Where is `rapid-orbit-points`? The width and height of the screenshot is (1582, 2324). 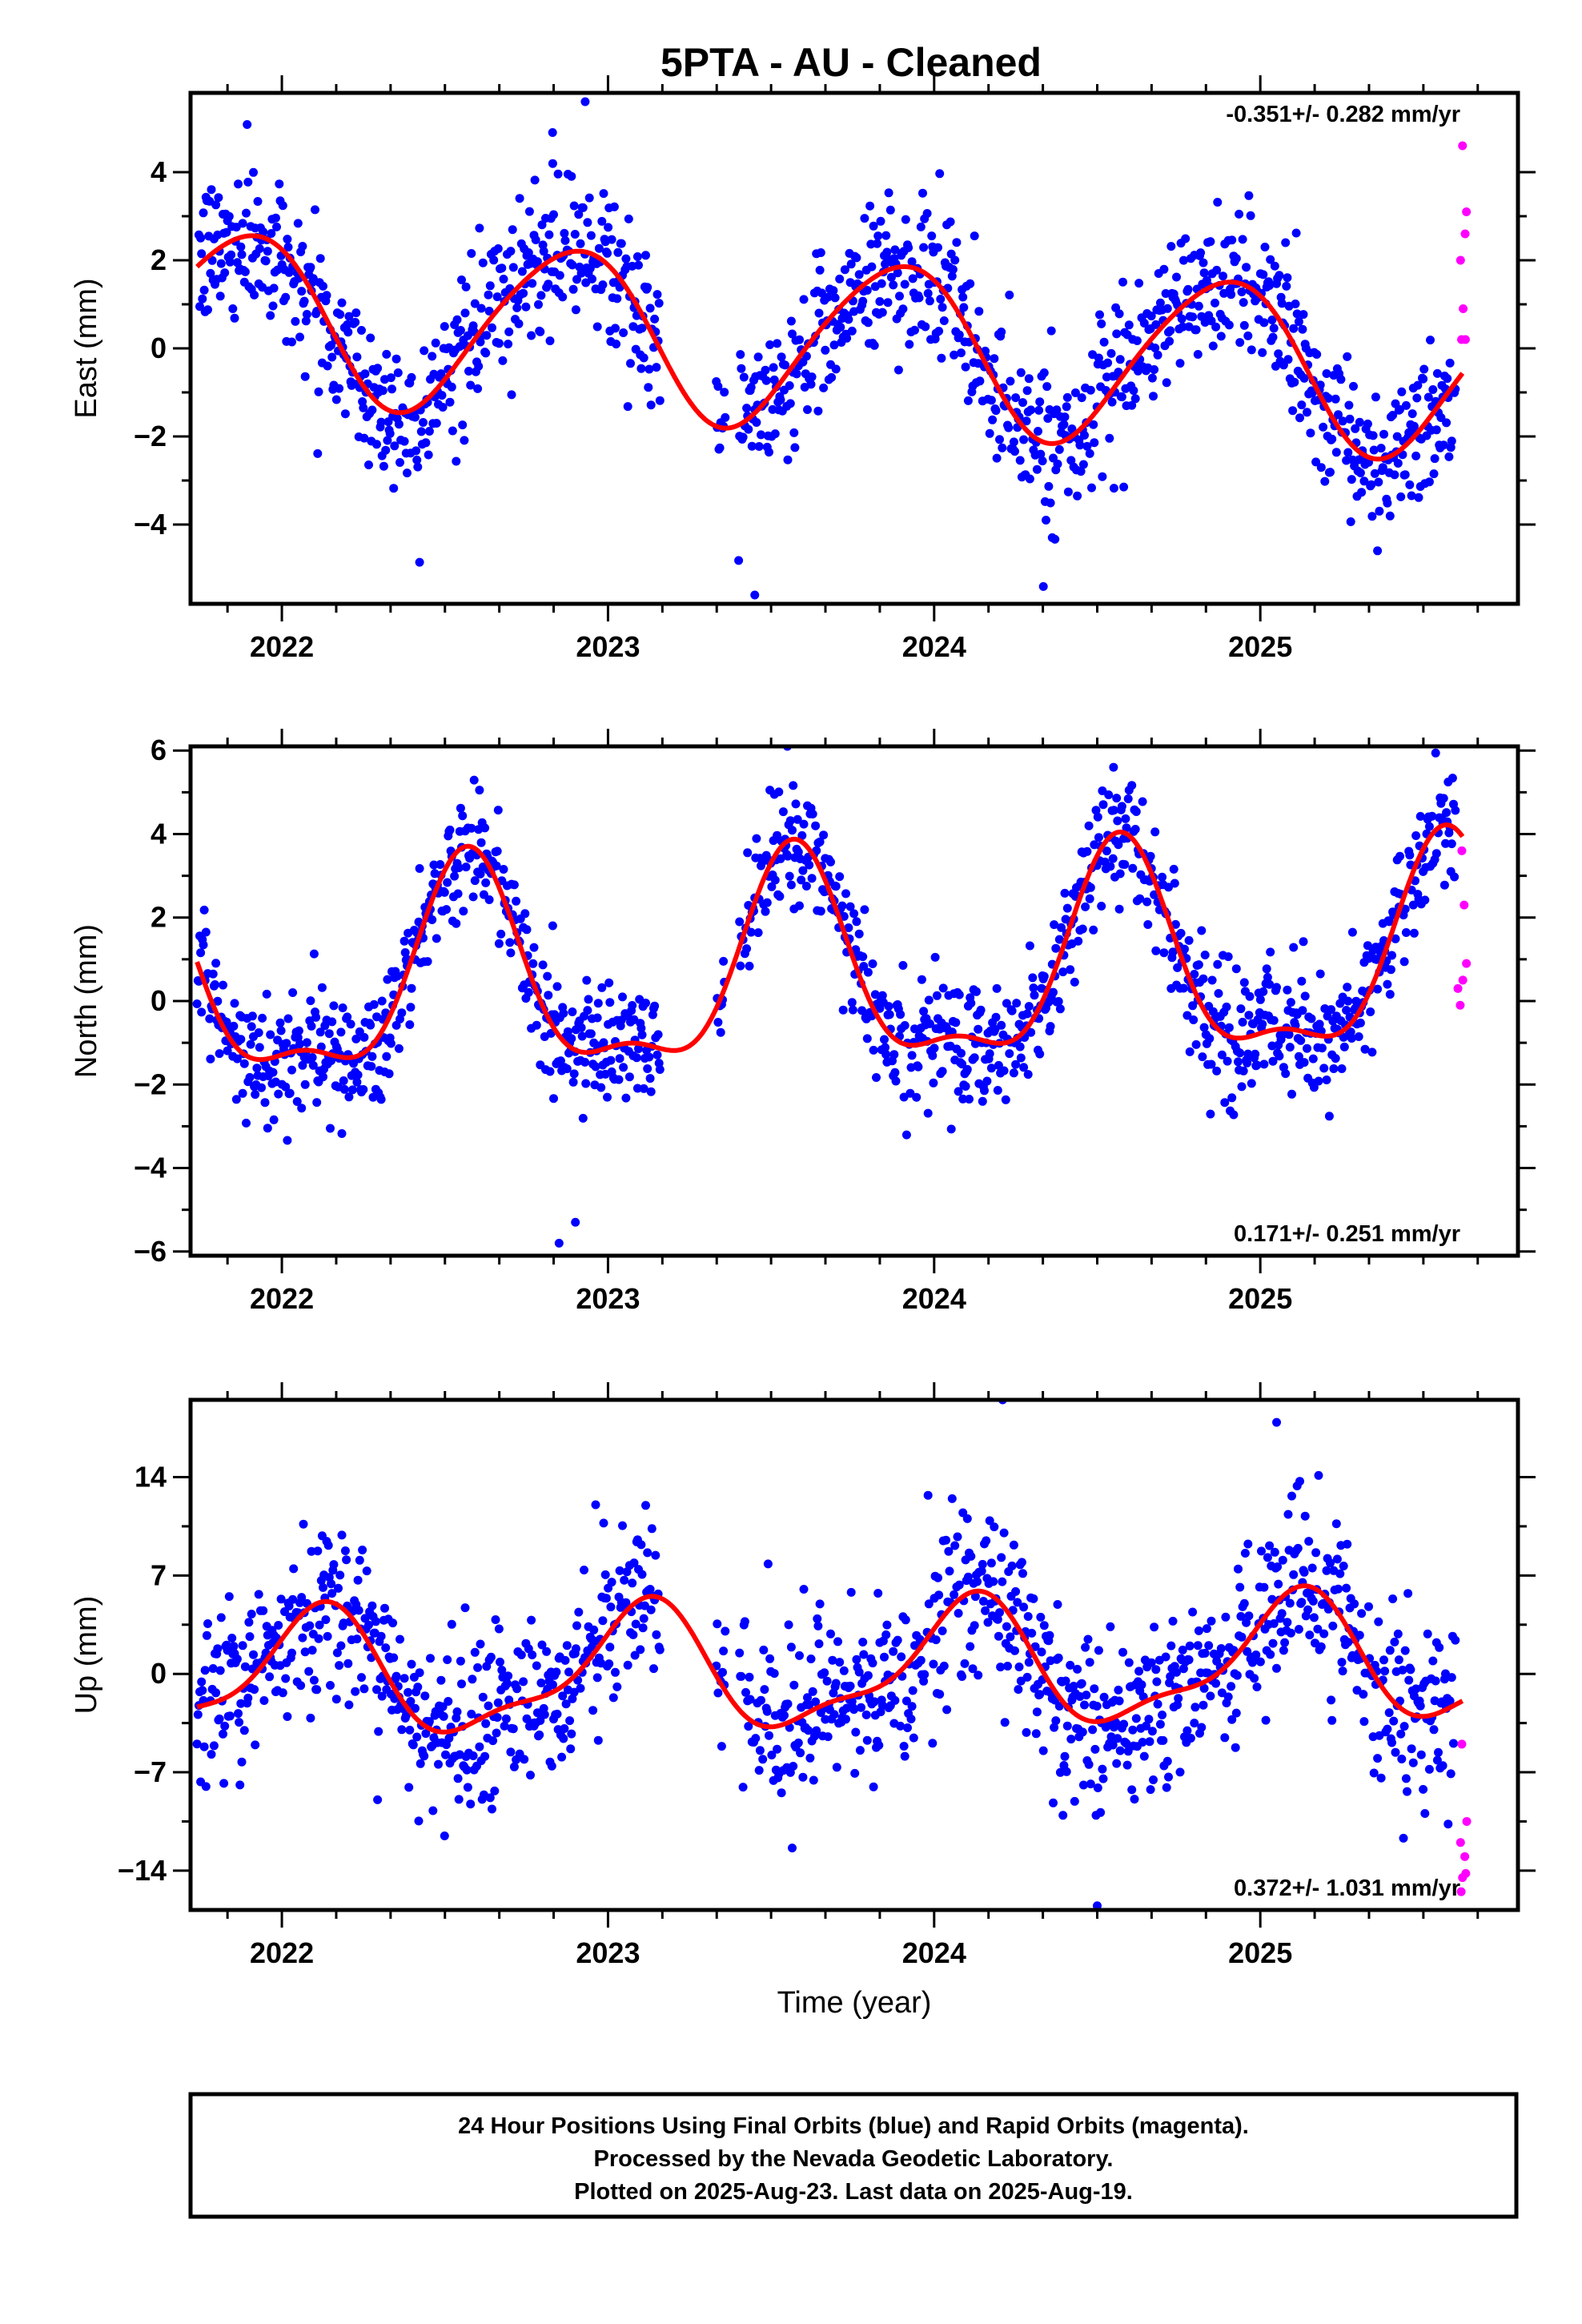
rapid-orbit-points is located at coordinates (1464, 242).